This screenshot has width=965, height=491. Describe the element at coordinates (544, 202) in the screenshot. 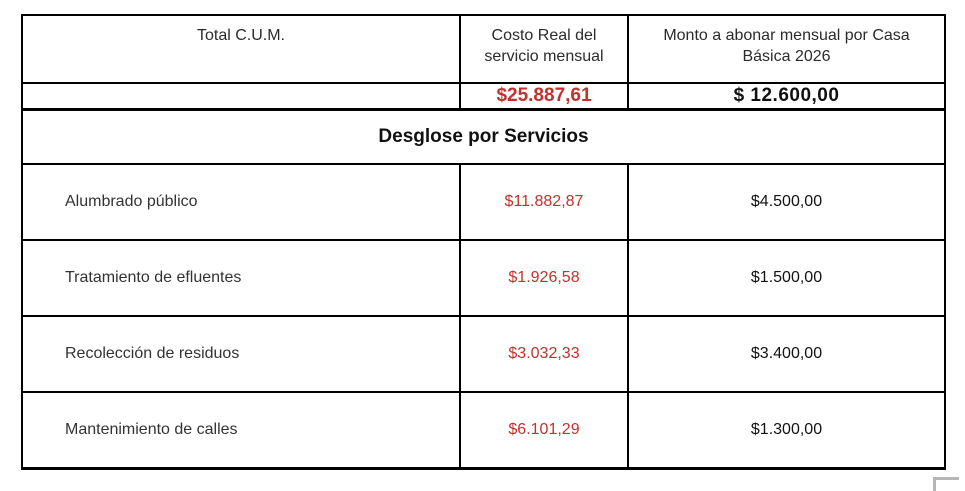

I see `service-real-cost: $11.882,87` at that location.